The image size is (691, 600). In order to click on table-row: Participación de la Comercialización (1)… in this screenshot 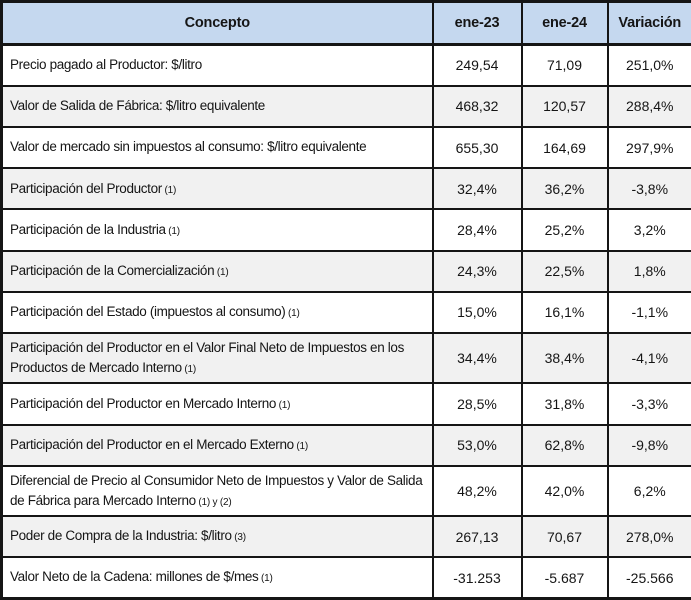, I will do `click(345, 271)`.